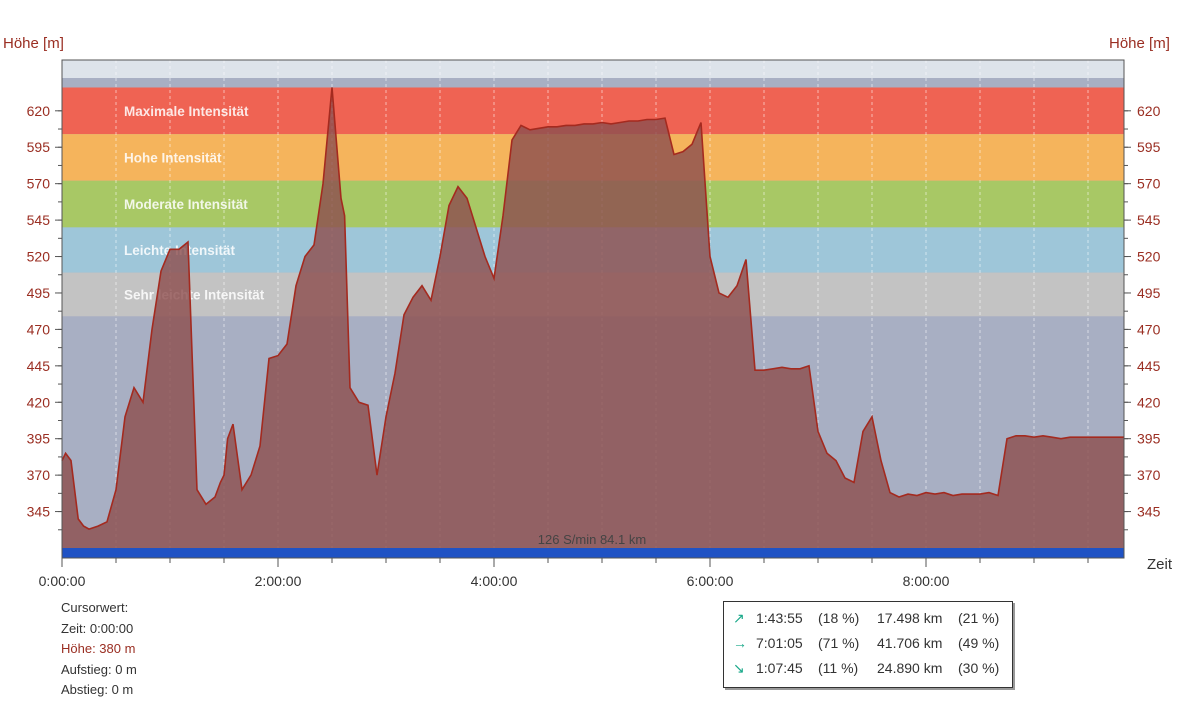 Image resolution: width=1199 pixels, height=707 pixels. What do you see at coordinates (99, 669) in the screenshot?
I see `cursor-ascent: Aufstieg: 0 m` at bounding box center [99, 669].